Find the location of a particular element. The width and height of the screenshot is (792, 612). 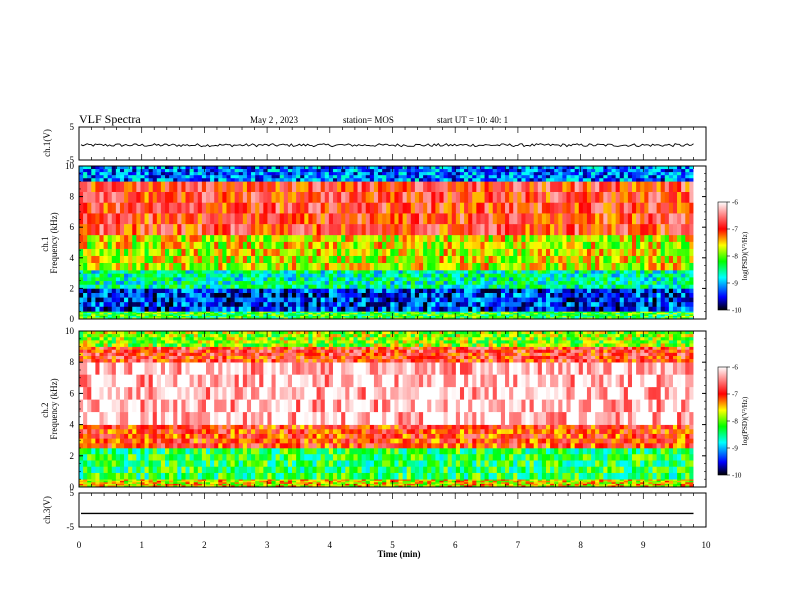

ch1-colorbar: -6-7-8-9-10 log(PSD)(V²/Hz) is located at coordinates (733, 257).